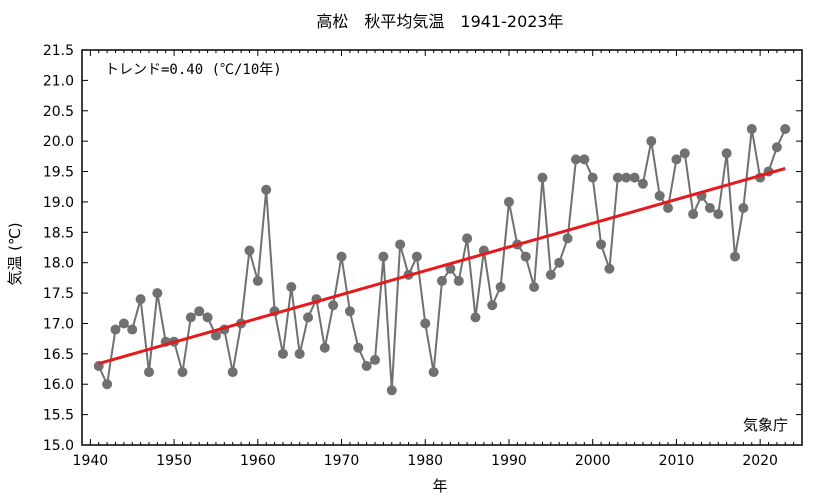  What do you see at coordinates (425, 461) in the screenshot?
I see `x-tick-label: 1980` at bounding box center [425, 461].